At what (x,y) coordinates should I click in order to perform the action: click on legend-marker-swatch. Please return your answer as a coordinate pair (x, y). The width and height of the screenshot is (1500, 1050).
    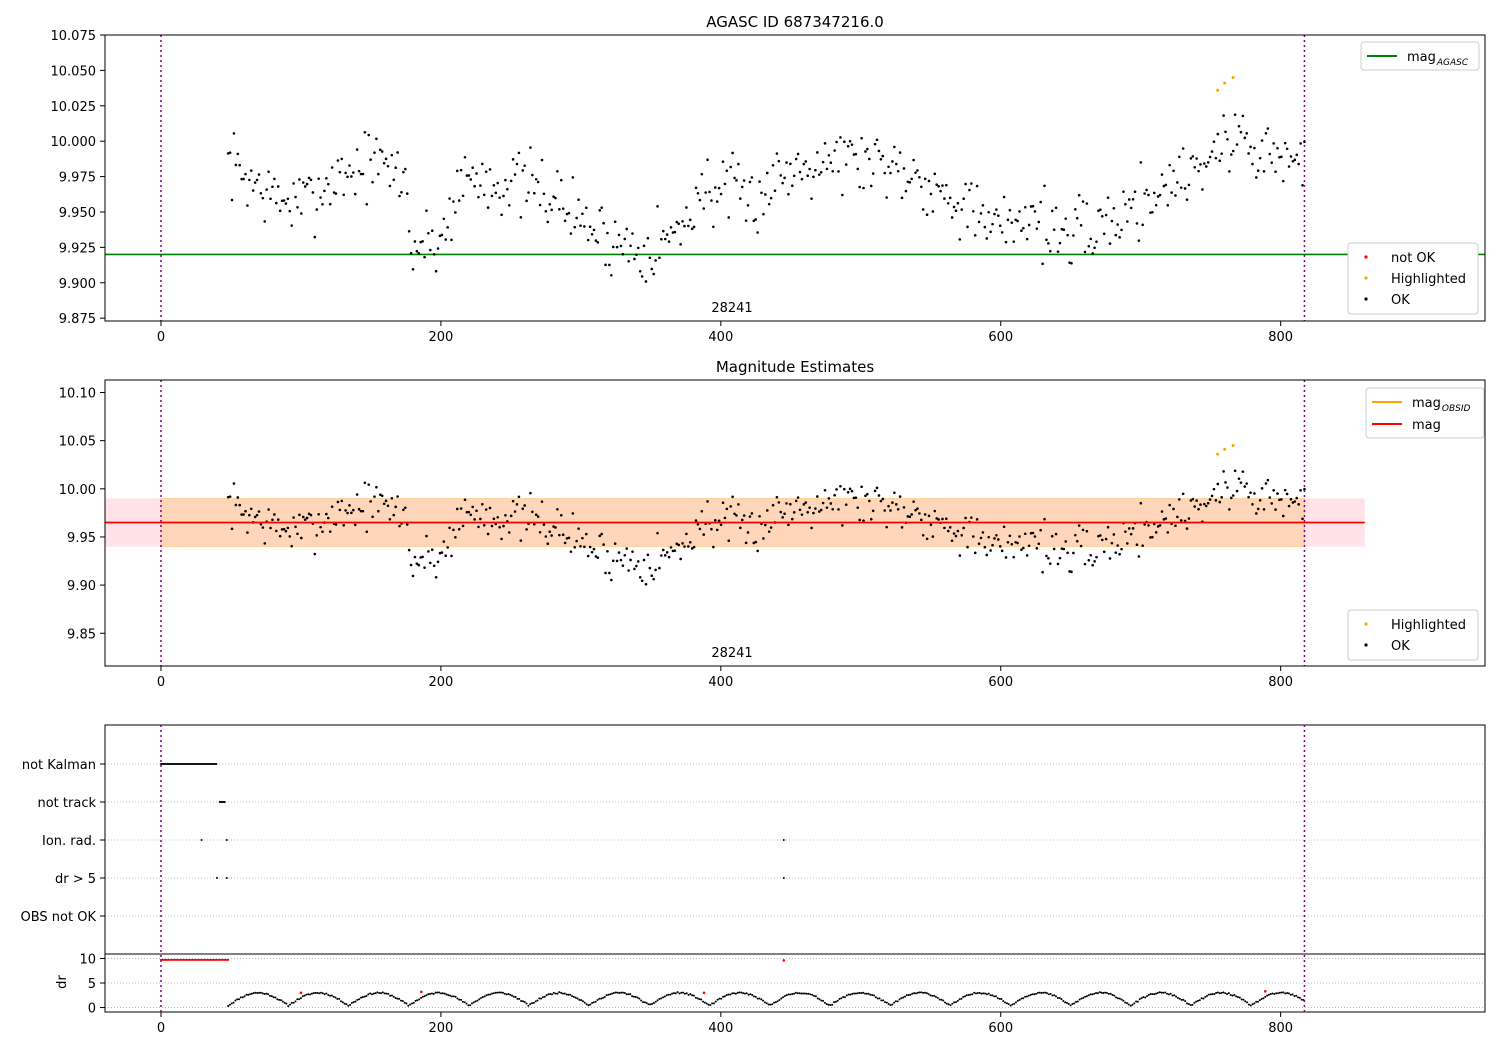
    Looking at the image, I should click on (1366, 624).